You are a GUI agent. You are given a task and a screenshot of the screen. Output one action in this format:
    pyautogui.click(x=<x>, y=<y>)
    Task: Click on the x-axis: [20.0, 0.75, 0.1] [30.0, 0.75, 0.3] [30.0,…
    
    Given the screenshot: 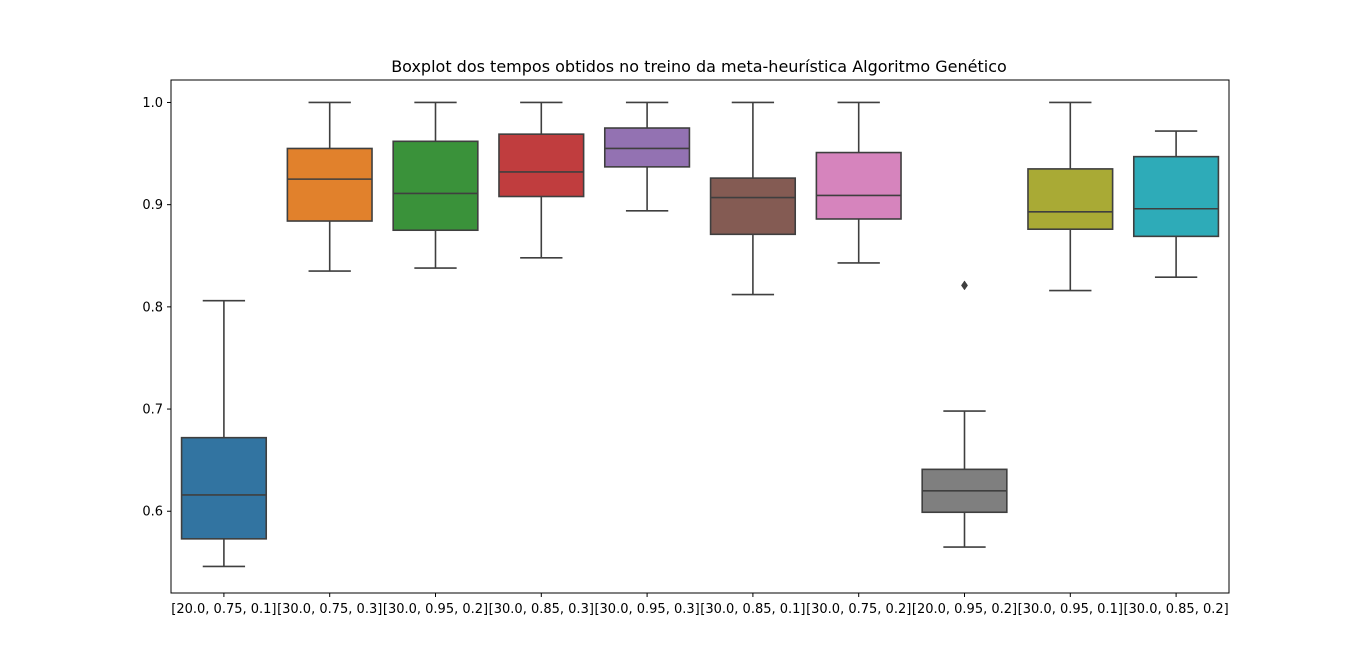 What is the action you would take?
    pyautogui.click(x=700, y=605)
    